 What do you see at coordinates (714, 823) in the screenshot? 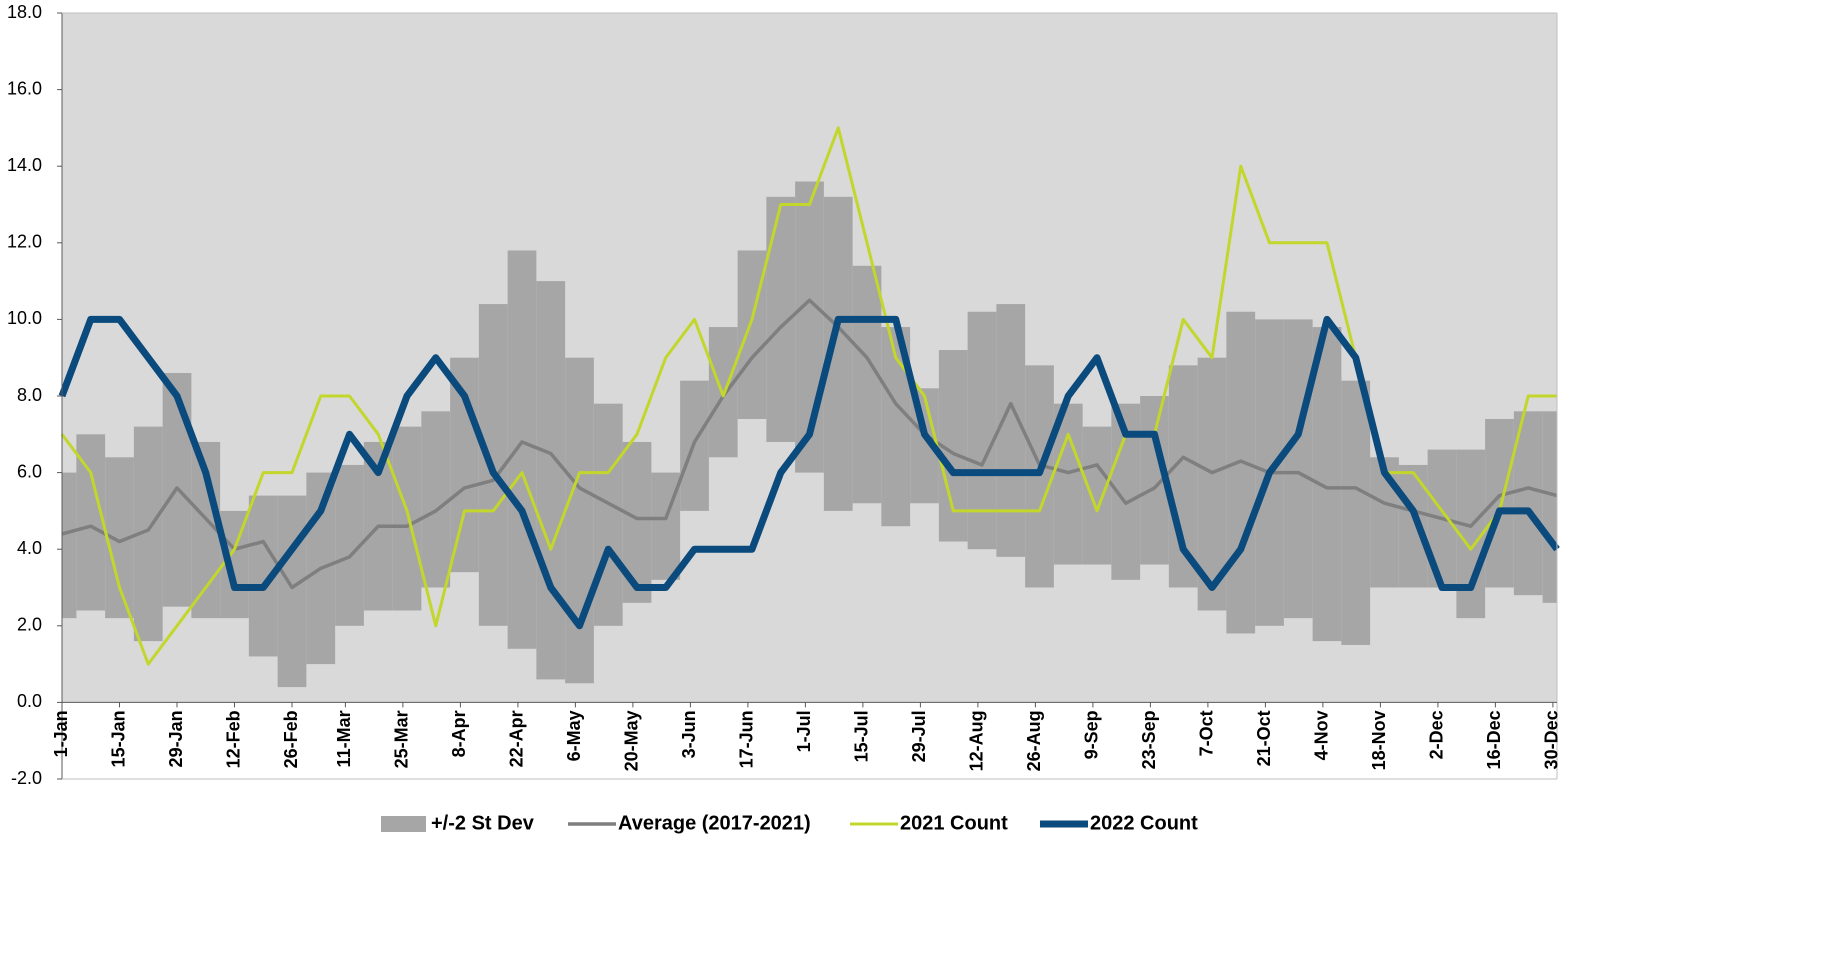
I see `legend-label: Average (2017-2021)` at bounding box center [714, 823].